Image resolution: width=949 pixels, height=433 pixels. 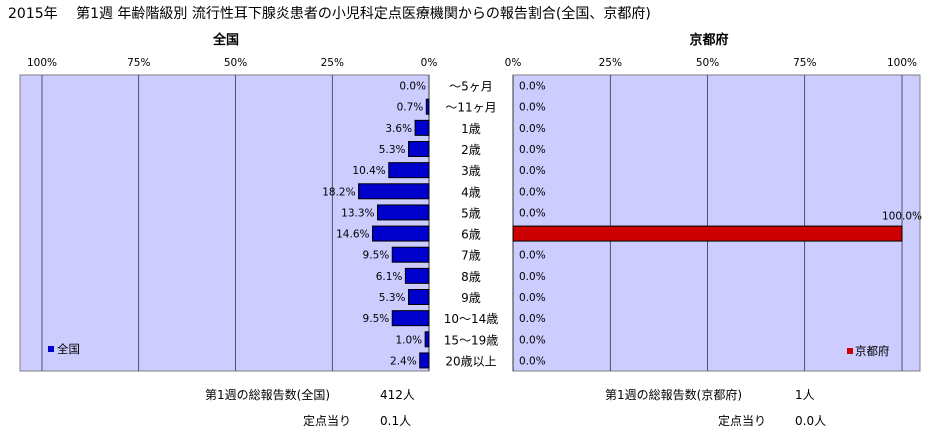 I want to click on kyoto-per-label: 定点当り, so click(x=742, y=421).